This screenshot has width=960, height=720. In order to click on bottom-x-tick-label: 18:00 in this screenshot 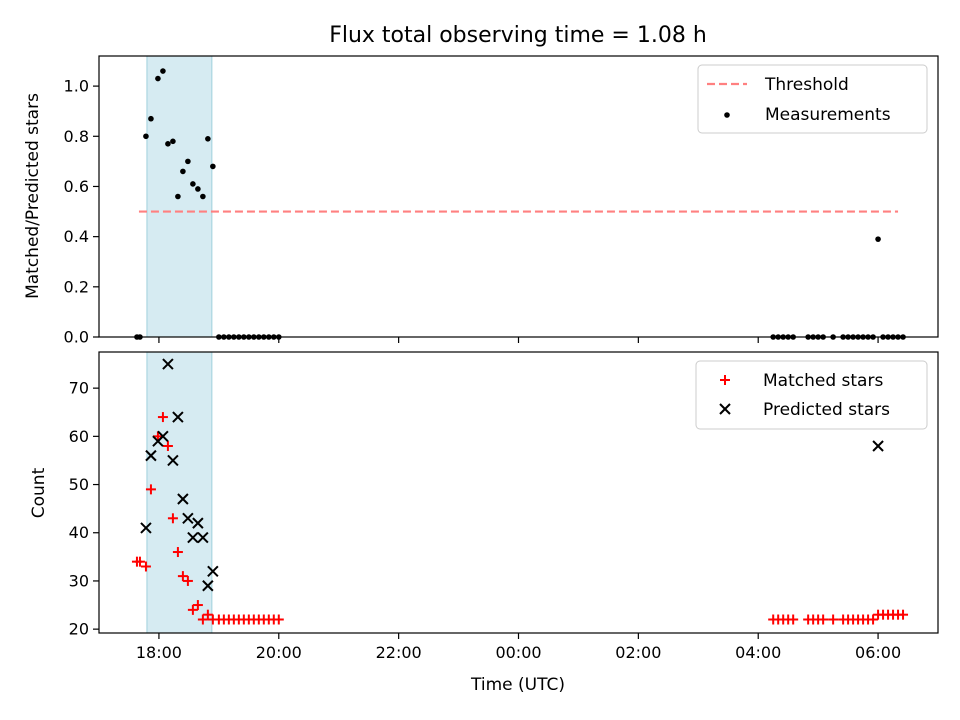, I will do `click(159, 652)`.